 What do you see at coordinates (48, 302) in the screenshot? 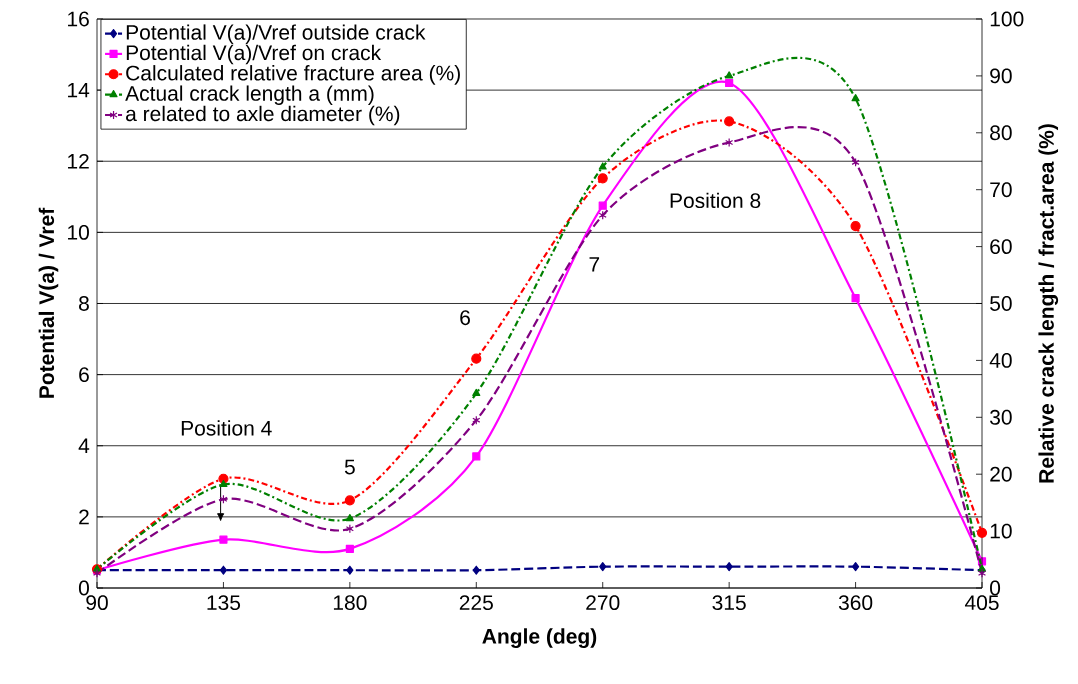
I see `y-axis-title: Potential V(a) / Vref` at bounding box center [48, 302].